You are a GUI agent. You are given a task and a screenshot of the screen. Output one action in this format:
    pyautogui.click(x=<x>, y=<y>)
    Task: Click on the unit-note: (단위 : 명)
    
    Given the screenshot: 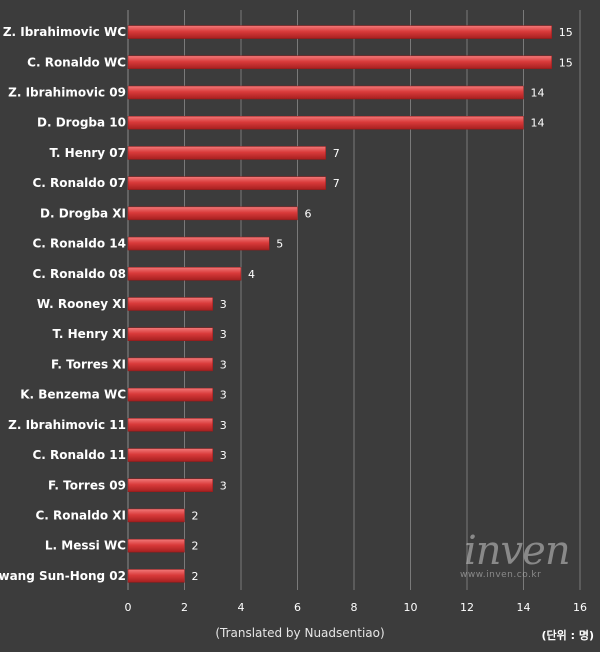 What is the action you would take?
    pyautogui.click(x=567, y=635)
    